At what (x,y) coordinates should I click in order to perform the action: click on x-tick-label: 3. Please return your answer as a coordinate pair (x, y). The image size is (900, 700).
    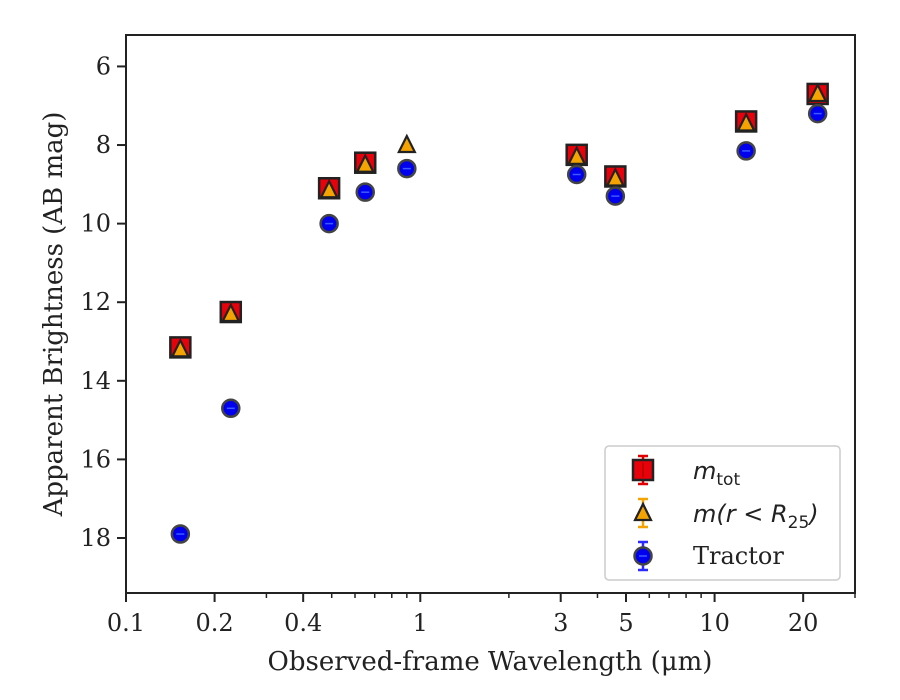
    Looking at the image, I should click on (560, 623).